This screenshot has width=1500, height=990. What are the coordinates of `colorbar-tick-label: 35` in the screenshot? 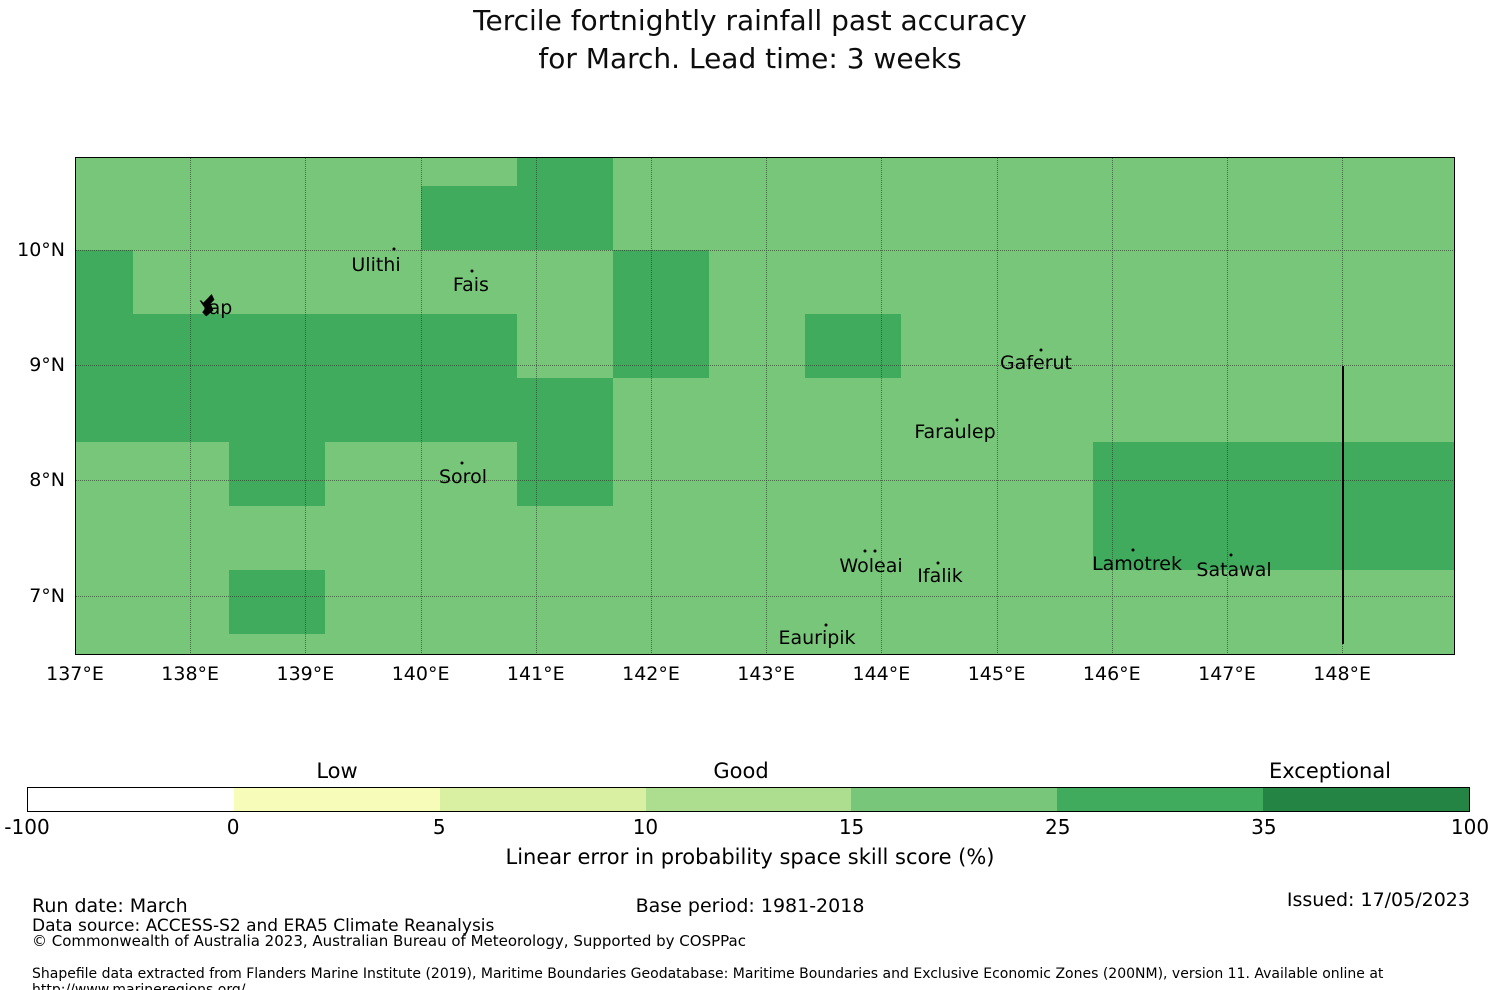 It's located at (1264, 827).